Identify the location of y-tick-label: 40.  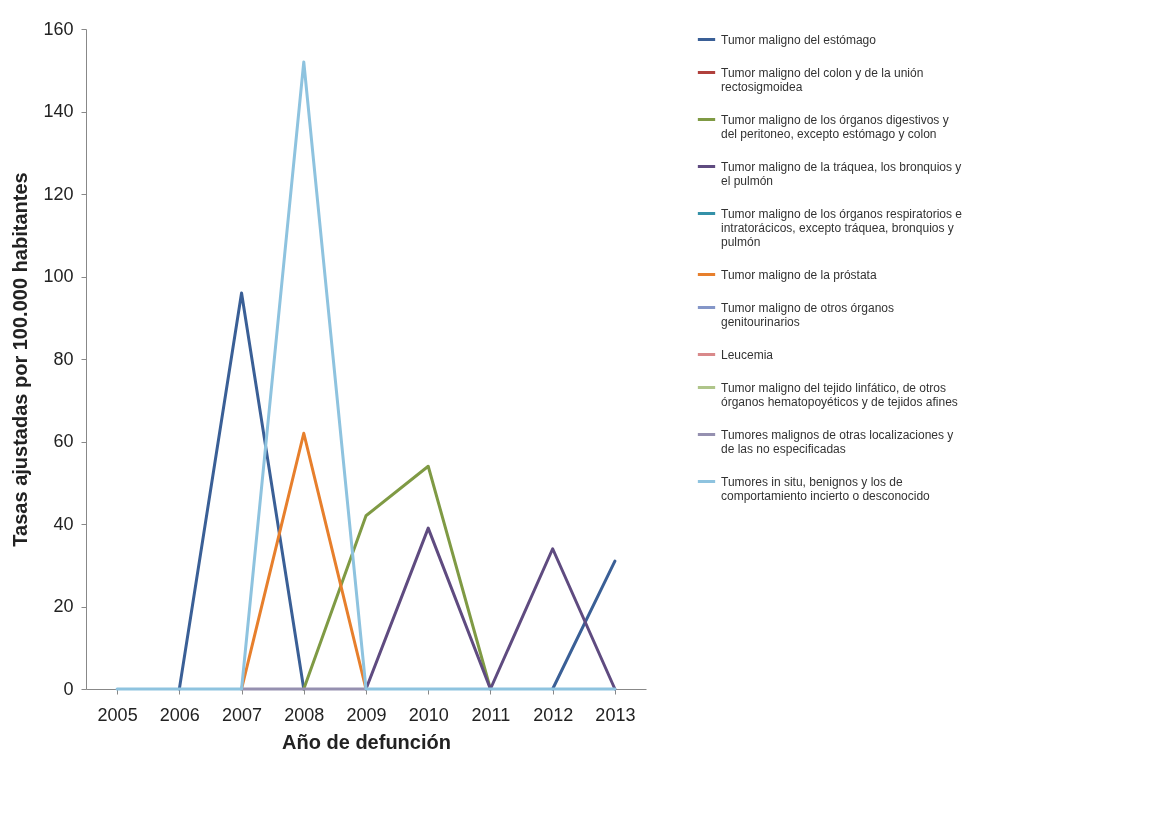
(63, 523).